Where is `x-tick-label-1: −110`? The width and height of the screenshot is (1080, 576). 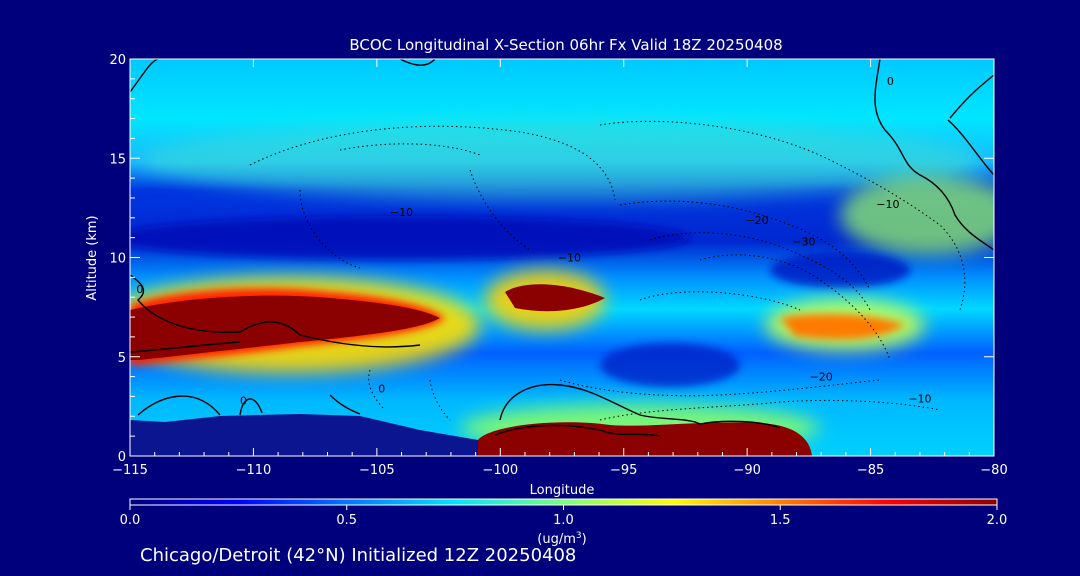
x-tick-label-1: −110 is located at coordinates (254, 470).